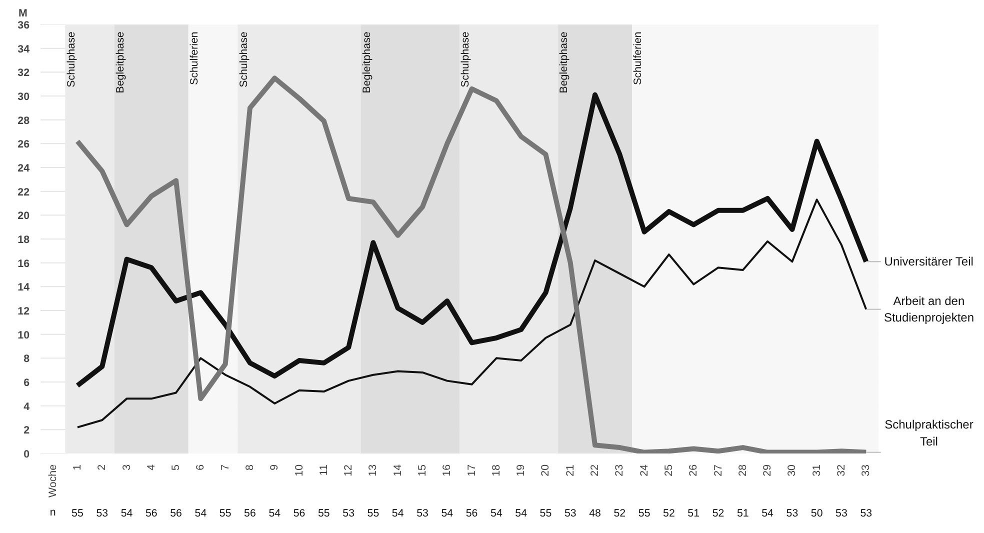 The width and height of the screenshot is (984, 533). I want to click on y-tick-label: 16, so click(24, 264).